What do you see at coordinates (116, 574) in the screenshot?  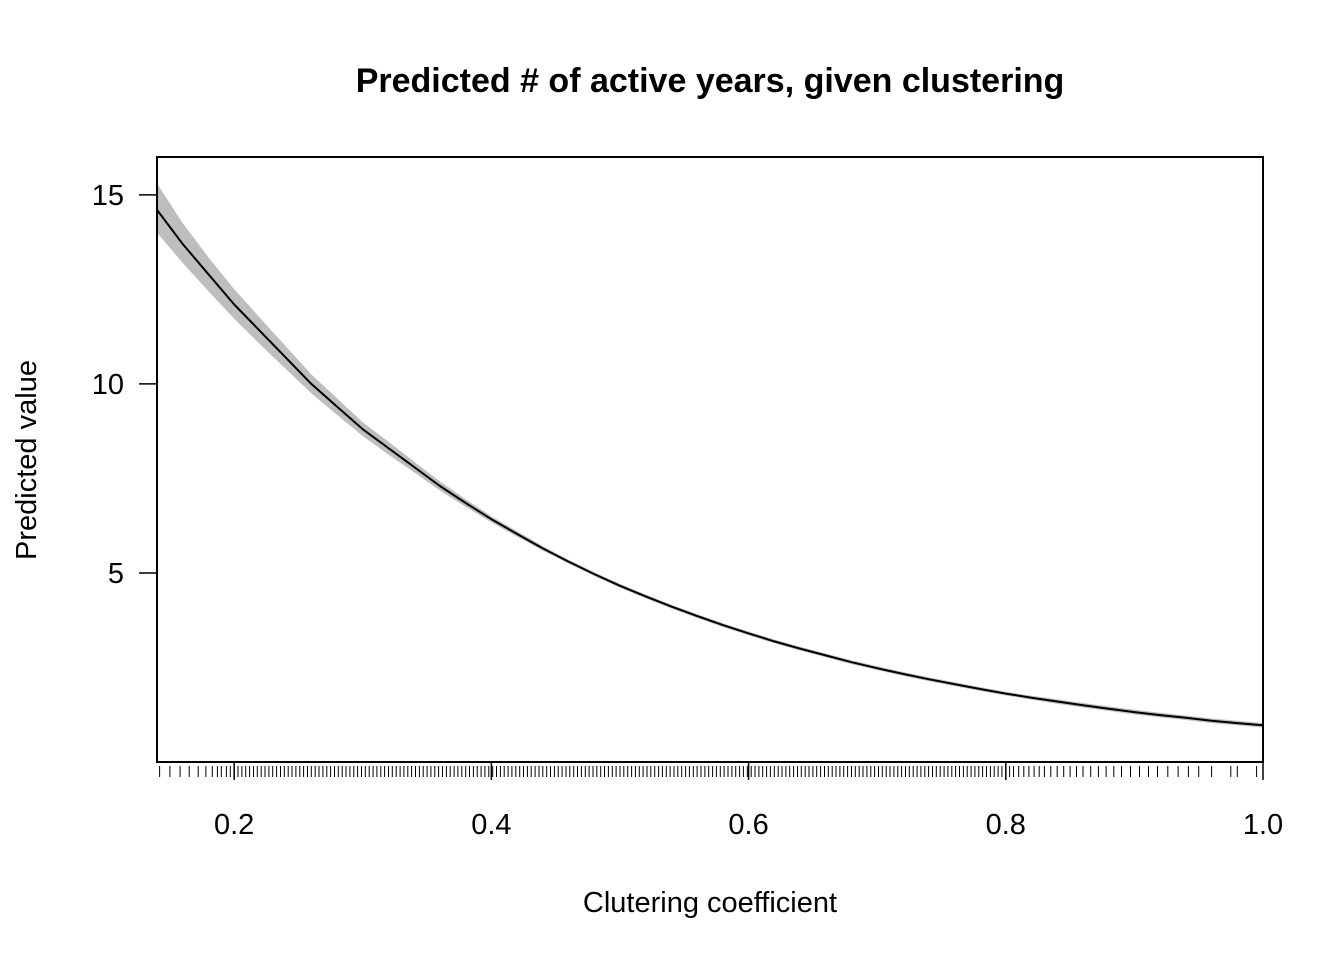 I see `y-tick-label: 5` at bounding box center [116, 574].